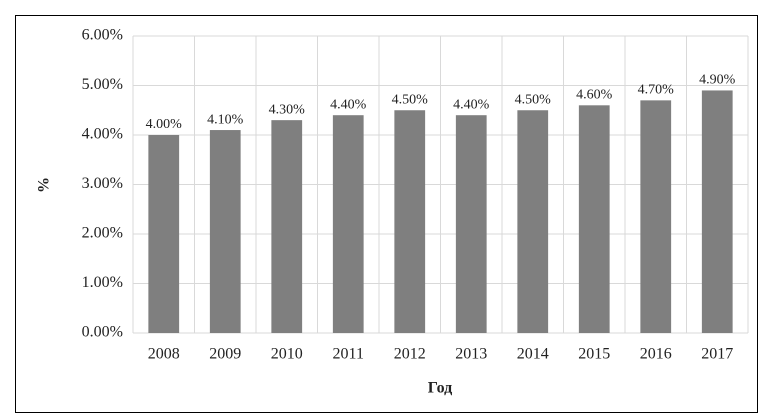 This screenshot has width=759, height=414. I want to click on data-label: 4.30%, so click(287, 109).